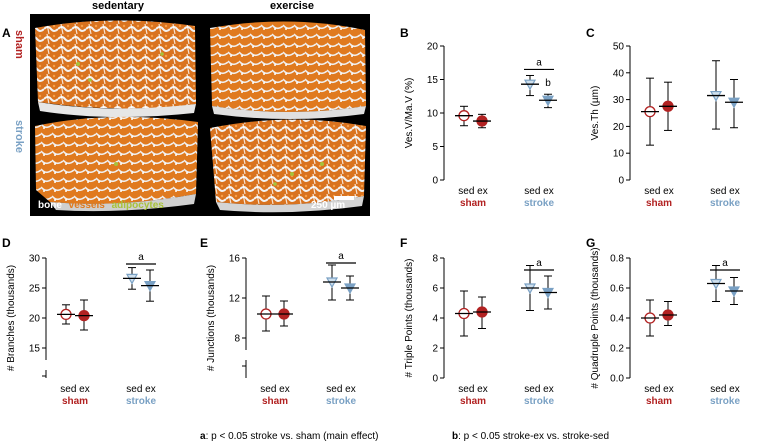 Image resolution: width=779 pixels, height=446 pixels. Describe the element at coordinates (19, 44) in the screenshot. I see `row-label-sham: sham` at that location.